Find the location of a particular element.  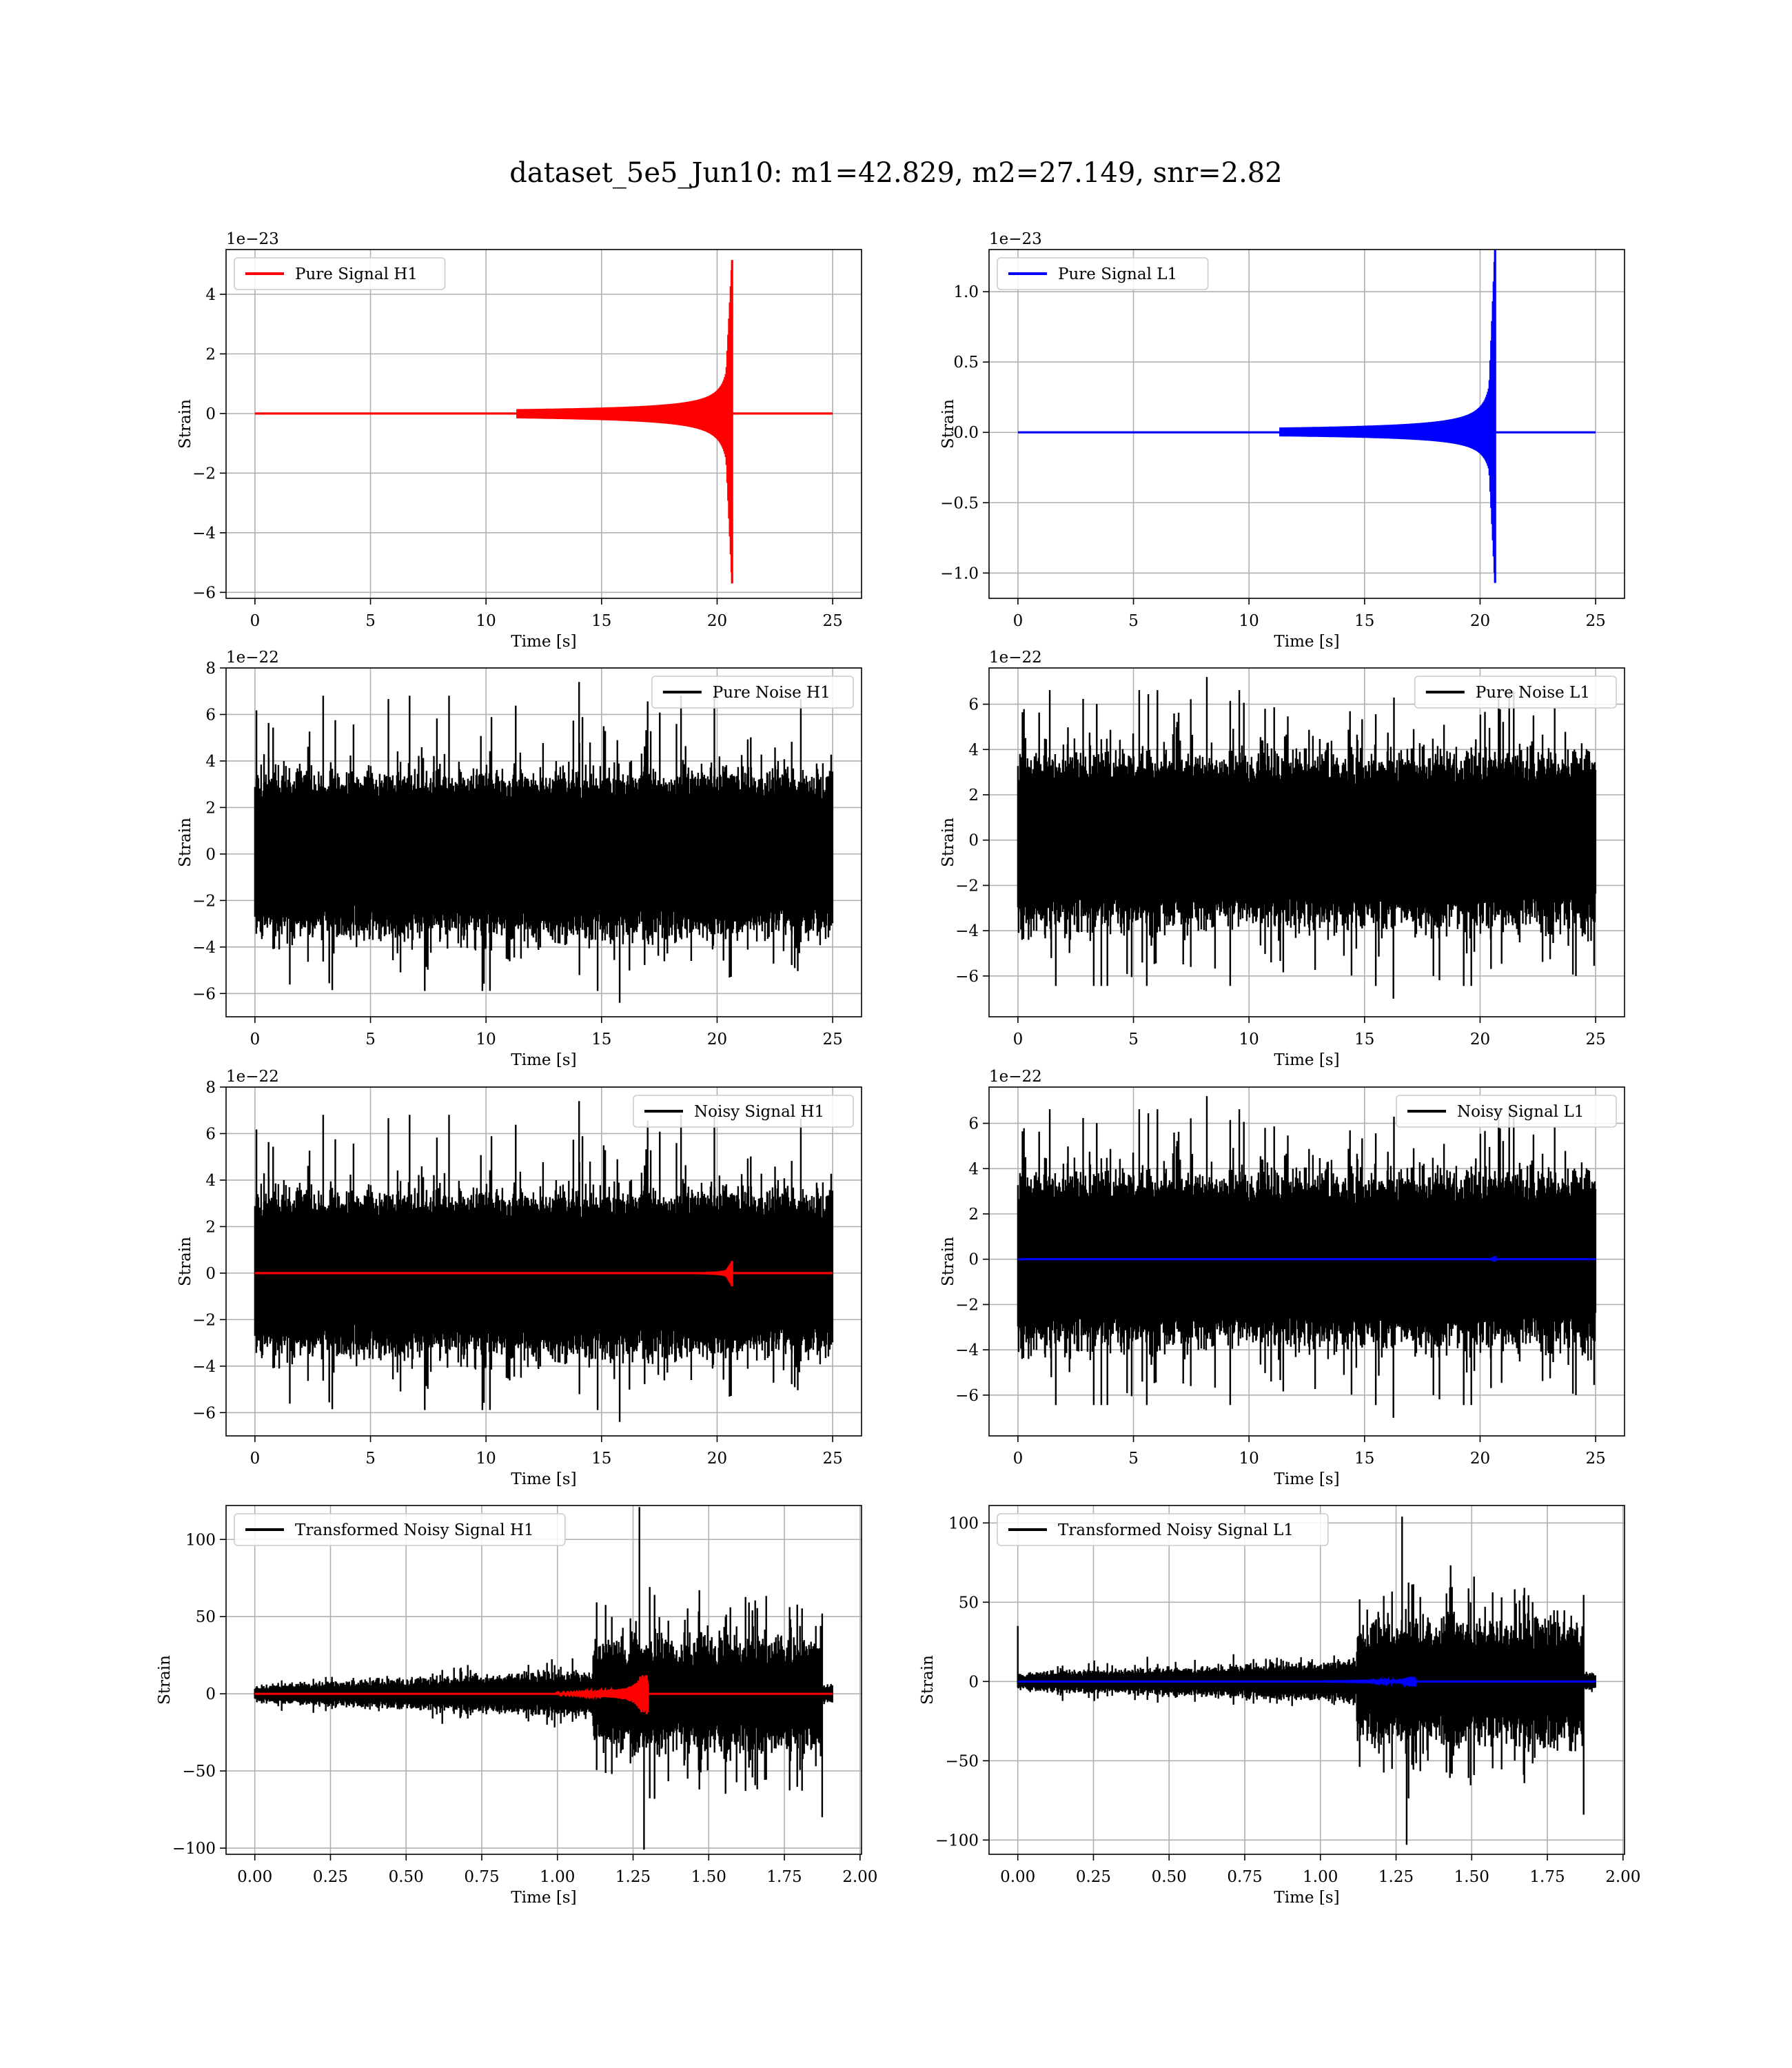

y-tick-label: −0.5 is located at coordinates (959, 503).